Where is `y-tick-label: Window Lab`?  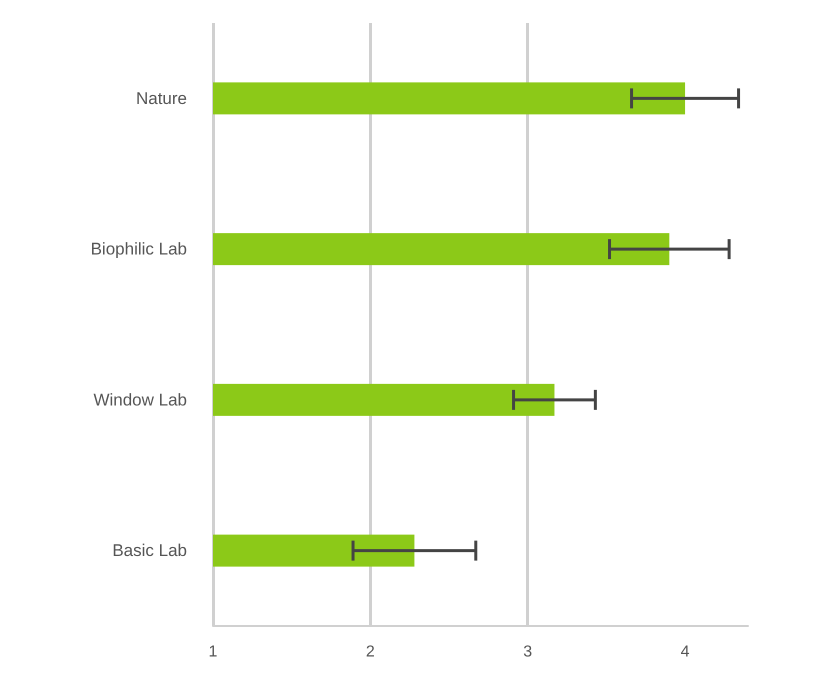 y-tick-label: Window Lab is located at coordinates (140, 400).